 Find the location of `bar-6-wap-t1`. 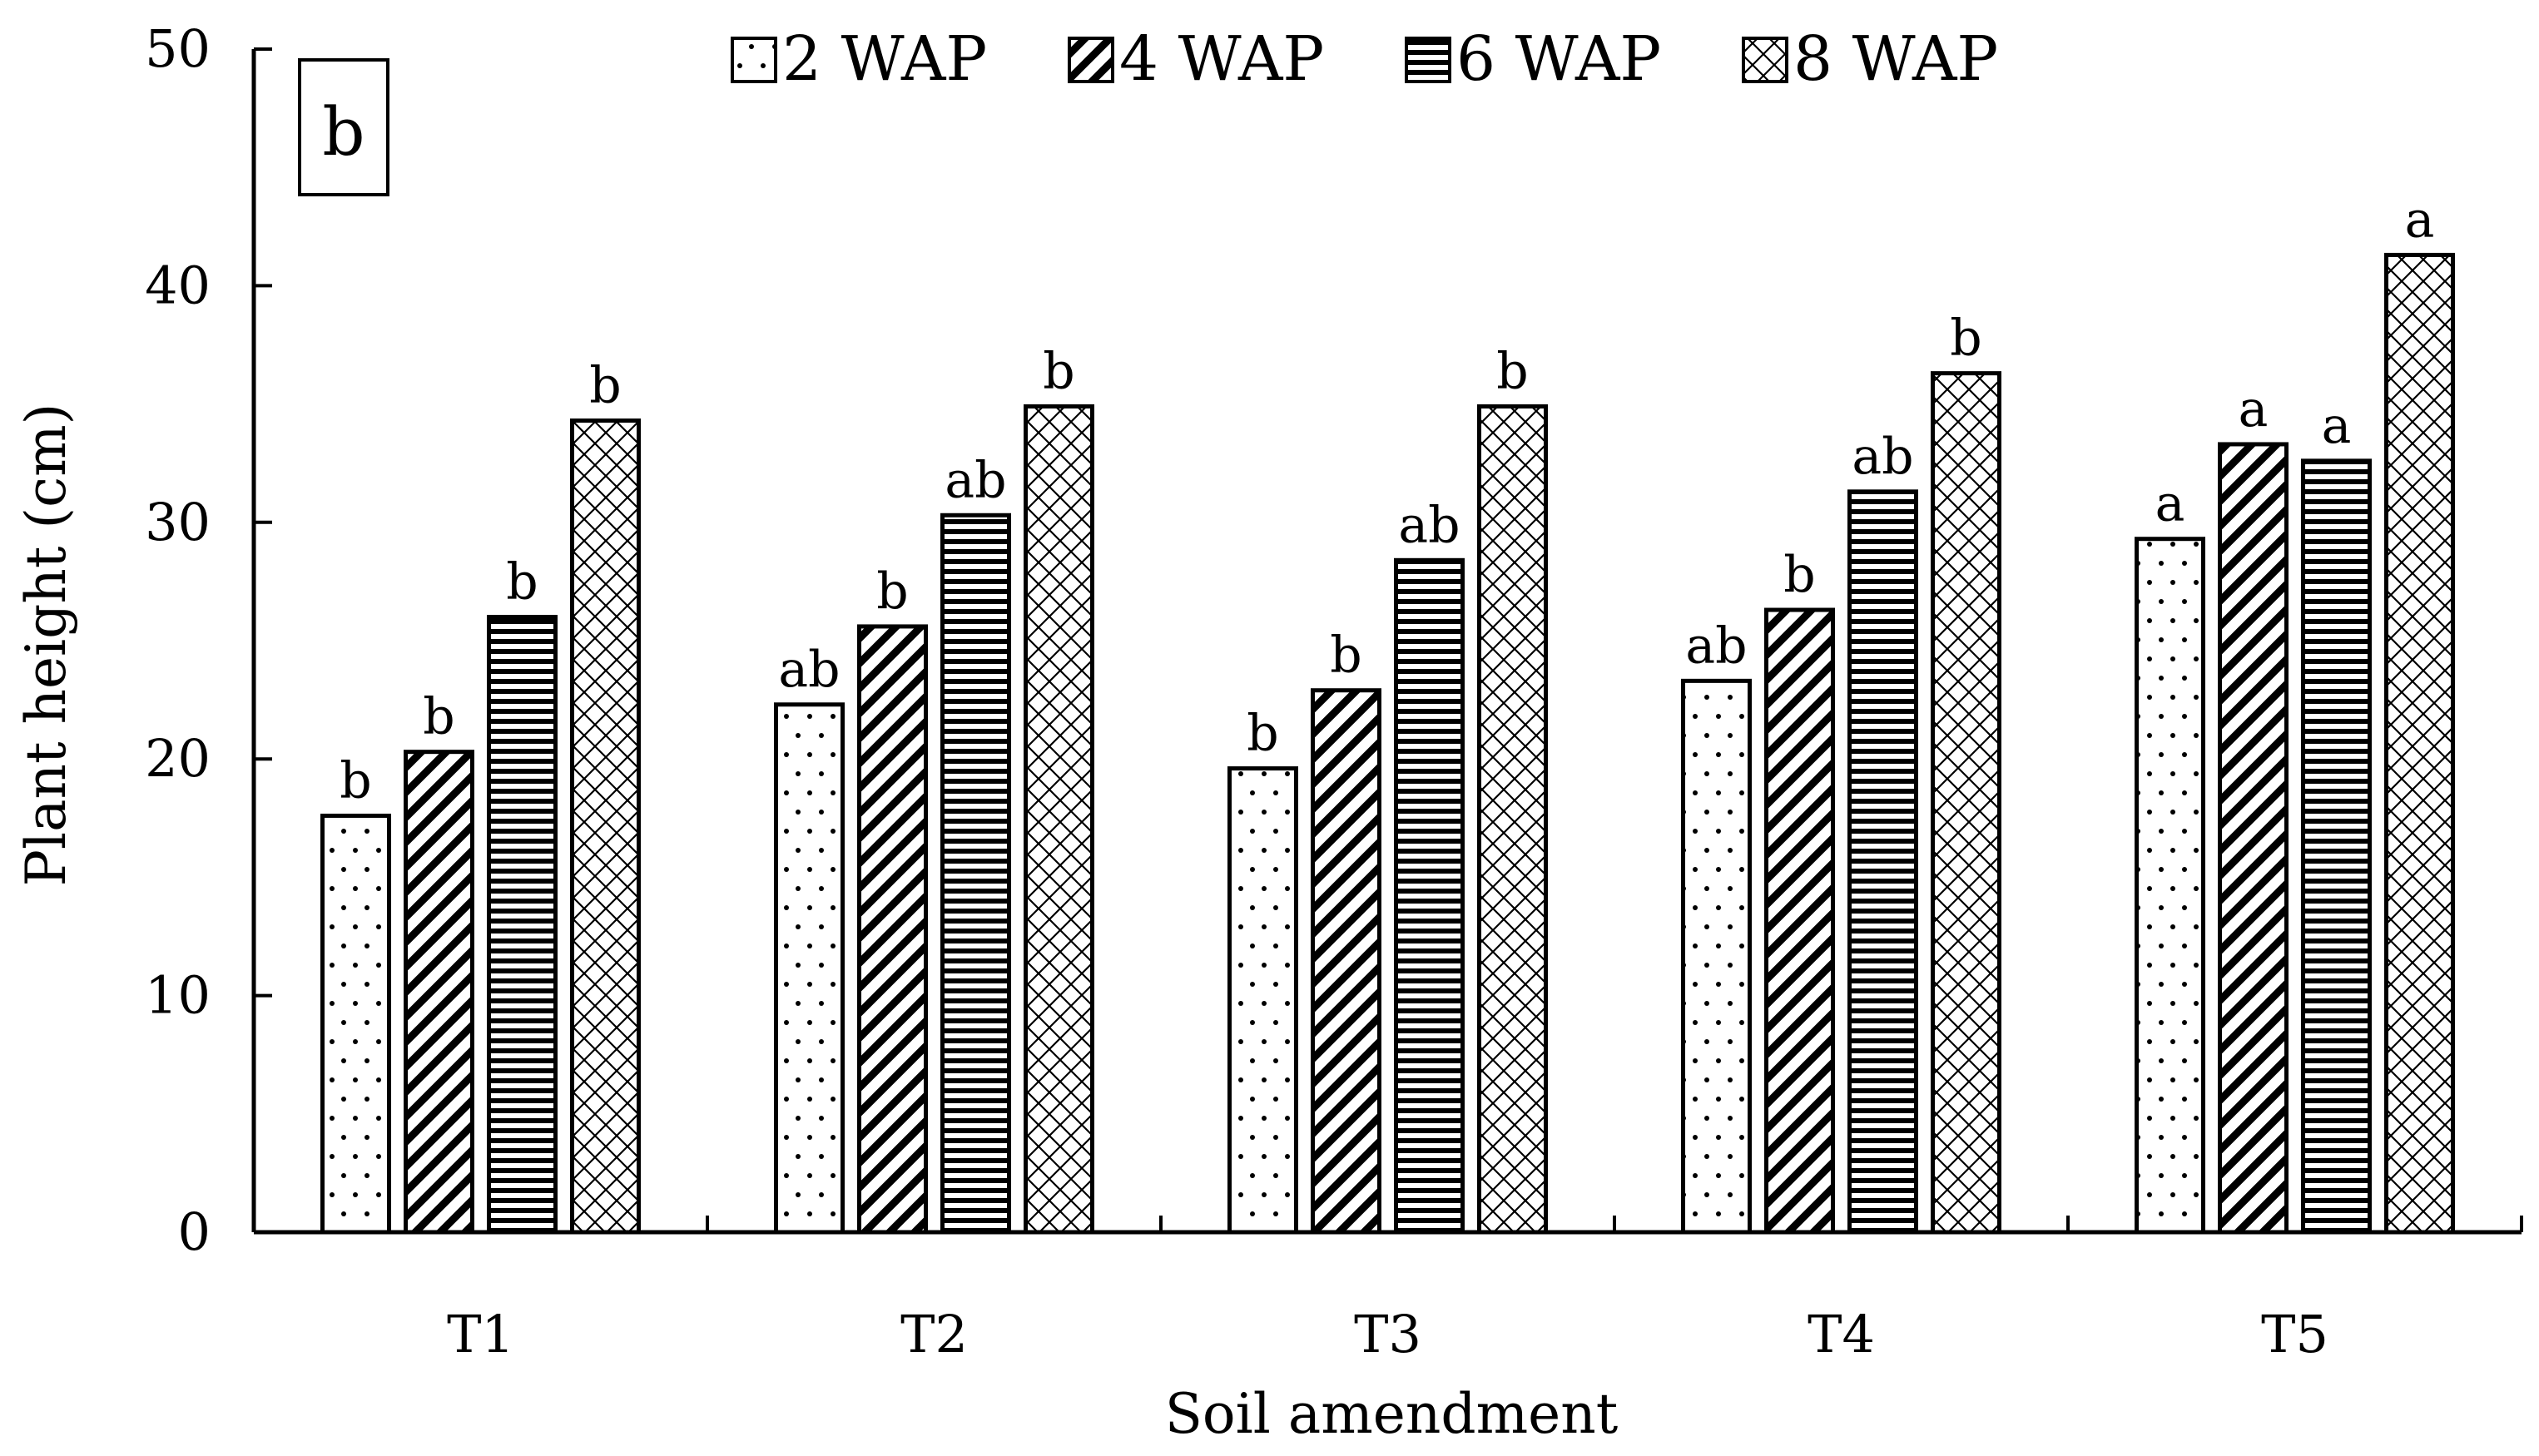

bar-6-wap-t1 is located at coordinates (522, 925).